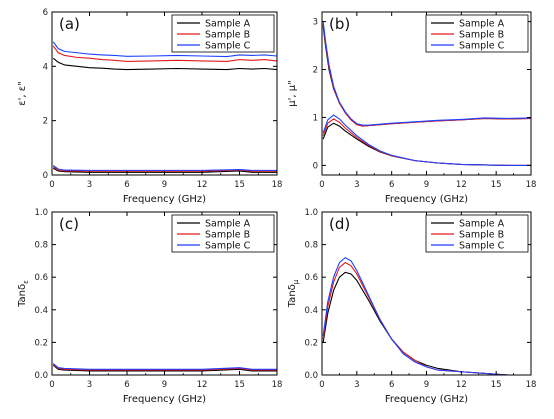  I want to click on panel-label: (d), so click(339, 224).